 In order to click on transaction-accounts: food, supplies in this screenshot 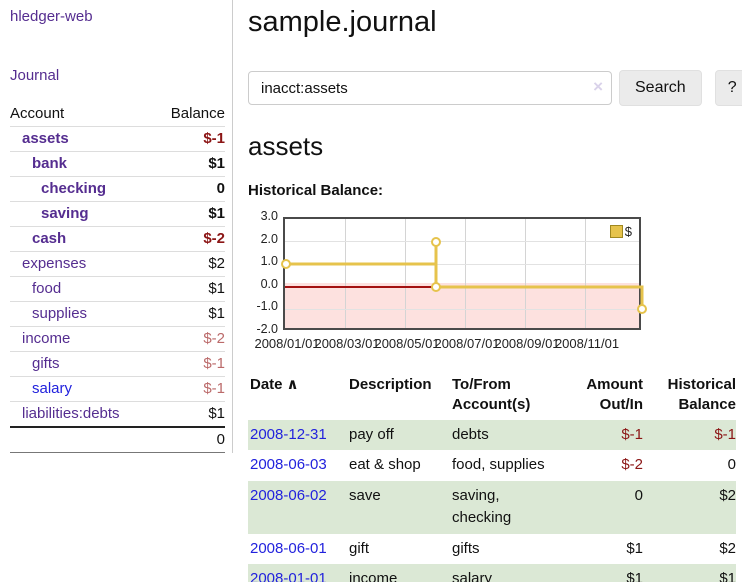, I will do `click(498, 465)`.